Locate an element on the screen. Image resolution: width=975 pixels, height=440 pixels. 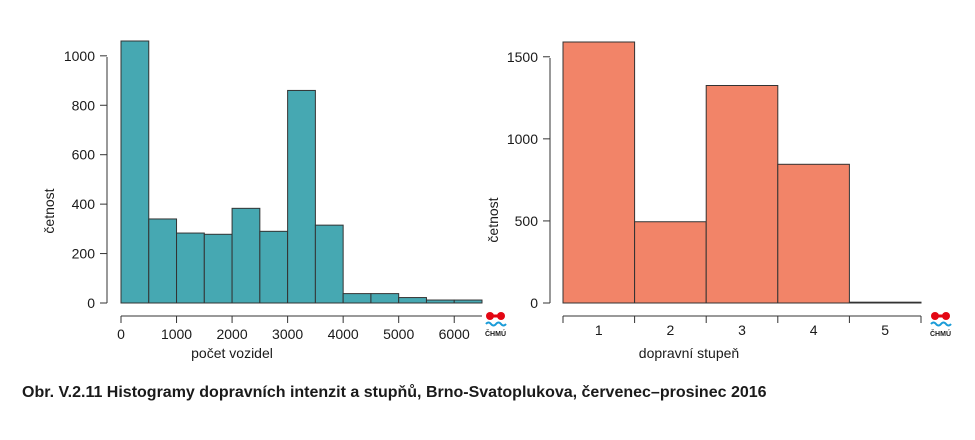
left-xtick-label-2000: 2000 is located at coordinates (231, 334).